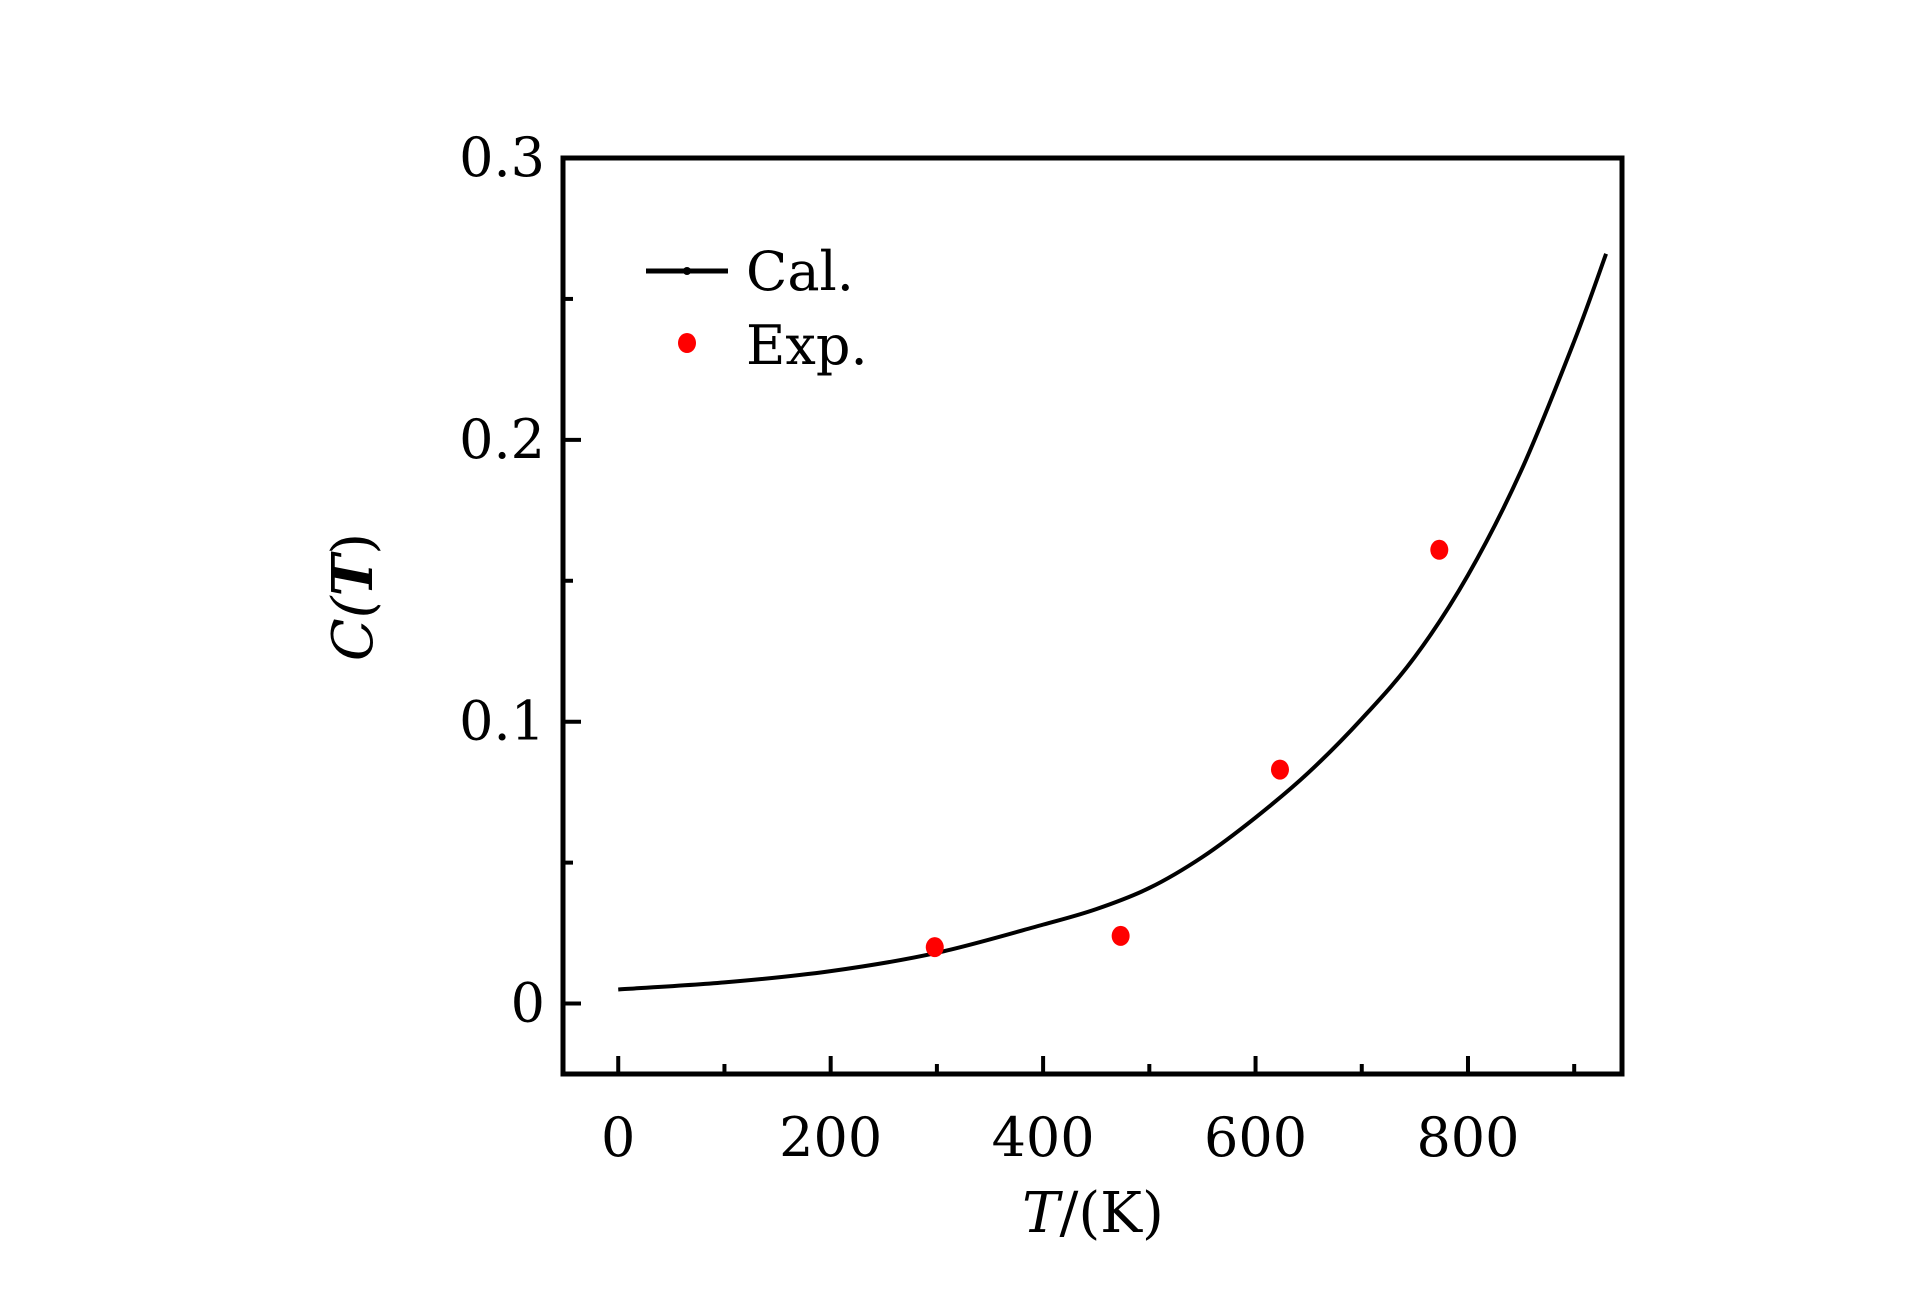  Describe the element at coordinates (1255, 1137) in the screenshot. I see `x-tick-label: 600` at that location.